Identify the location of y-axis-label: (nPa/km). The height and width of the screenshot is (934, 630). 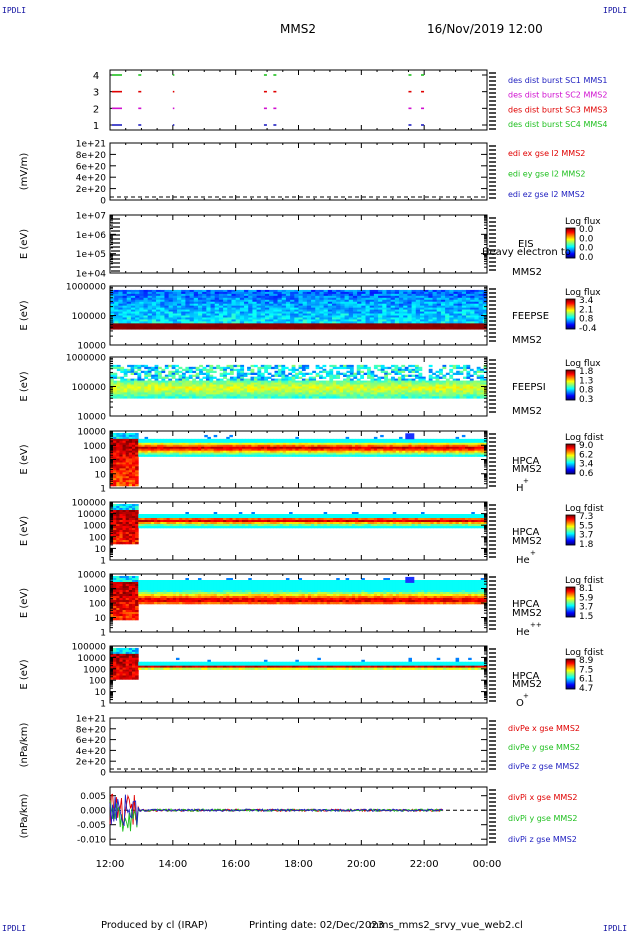
(24, 745).